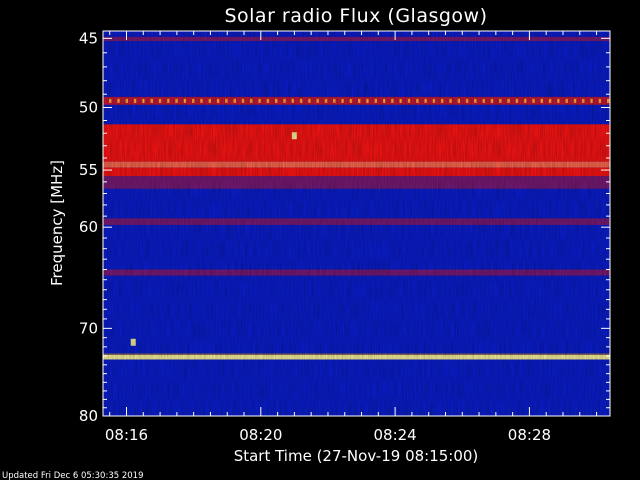 The image size is (640, 480). I want to click on y-tick-label: 80, so click(88, 416).